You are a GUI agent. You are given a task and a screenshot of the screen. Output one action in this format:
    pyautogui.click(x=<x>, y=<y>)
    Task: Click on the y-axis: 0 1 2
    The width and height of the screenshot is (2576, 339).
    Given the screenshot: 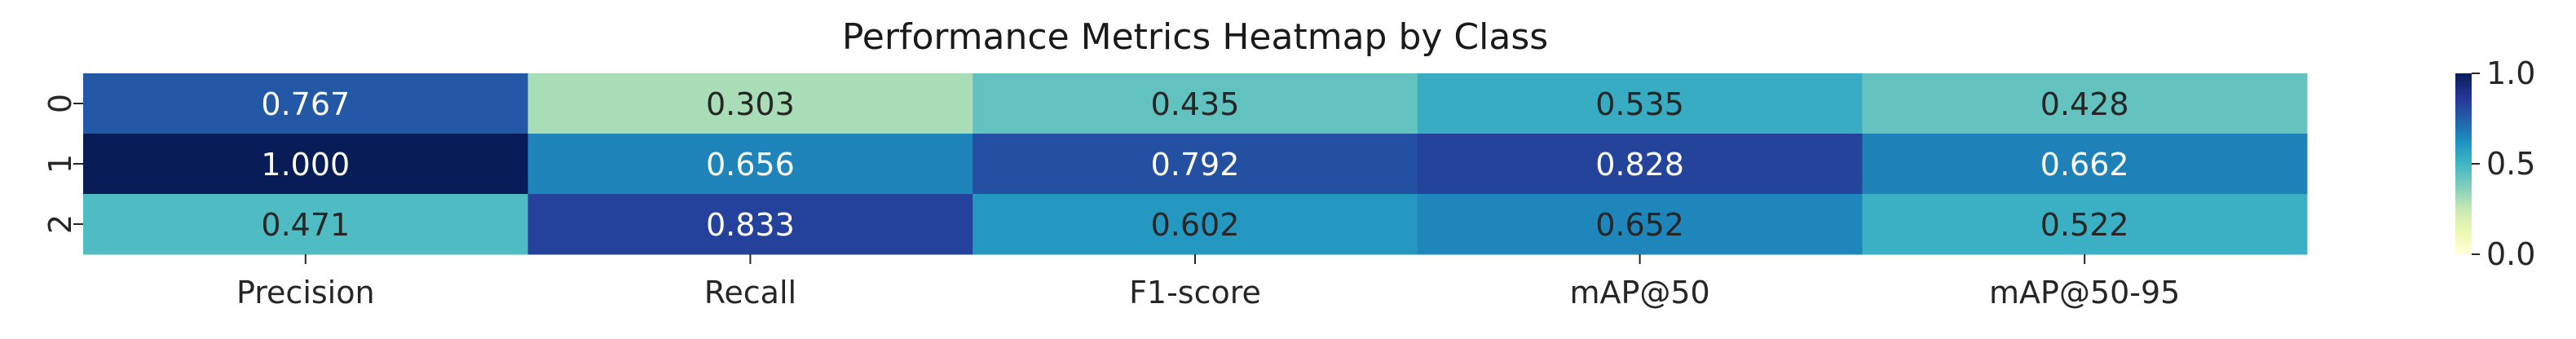 What is the action you would take?
    pyautogui.click(x=62, y=164)
    